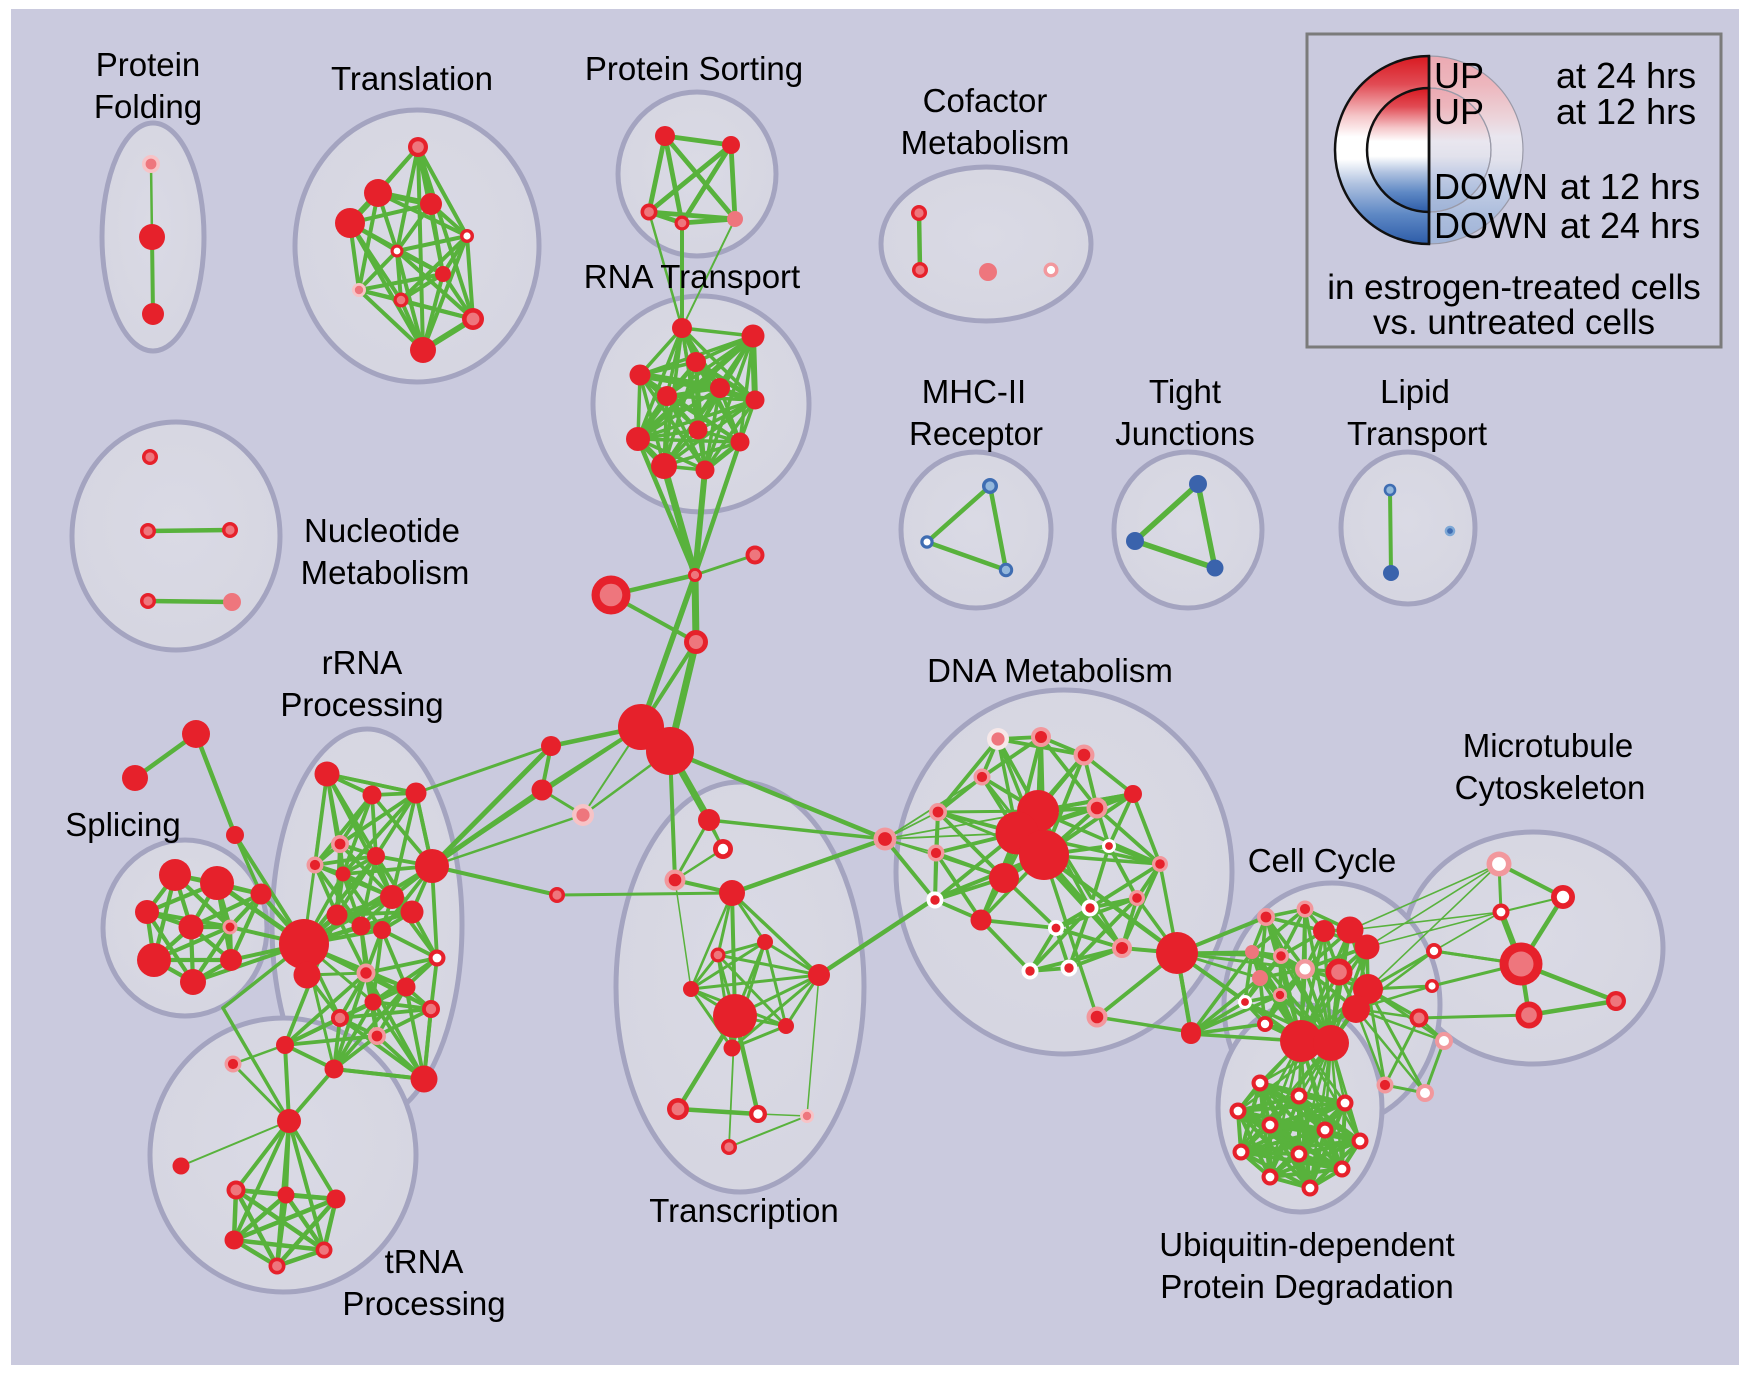  What do you see at coordinates (985, 100) in the screenshot?
I see `svg-text: Cofactor` at bounding box center [985, 100].